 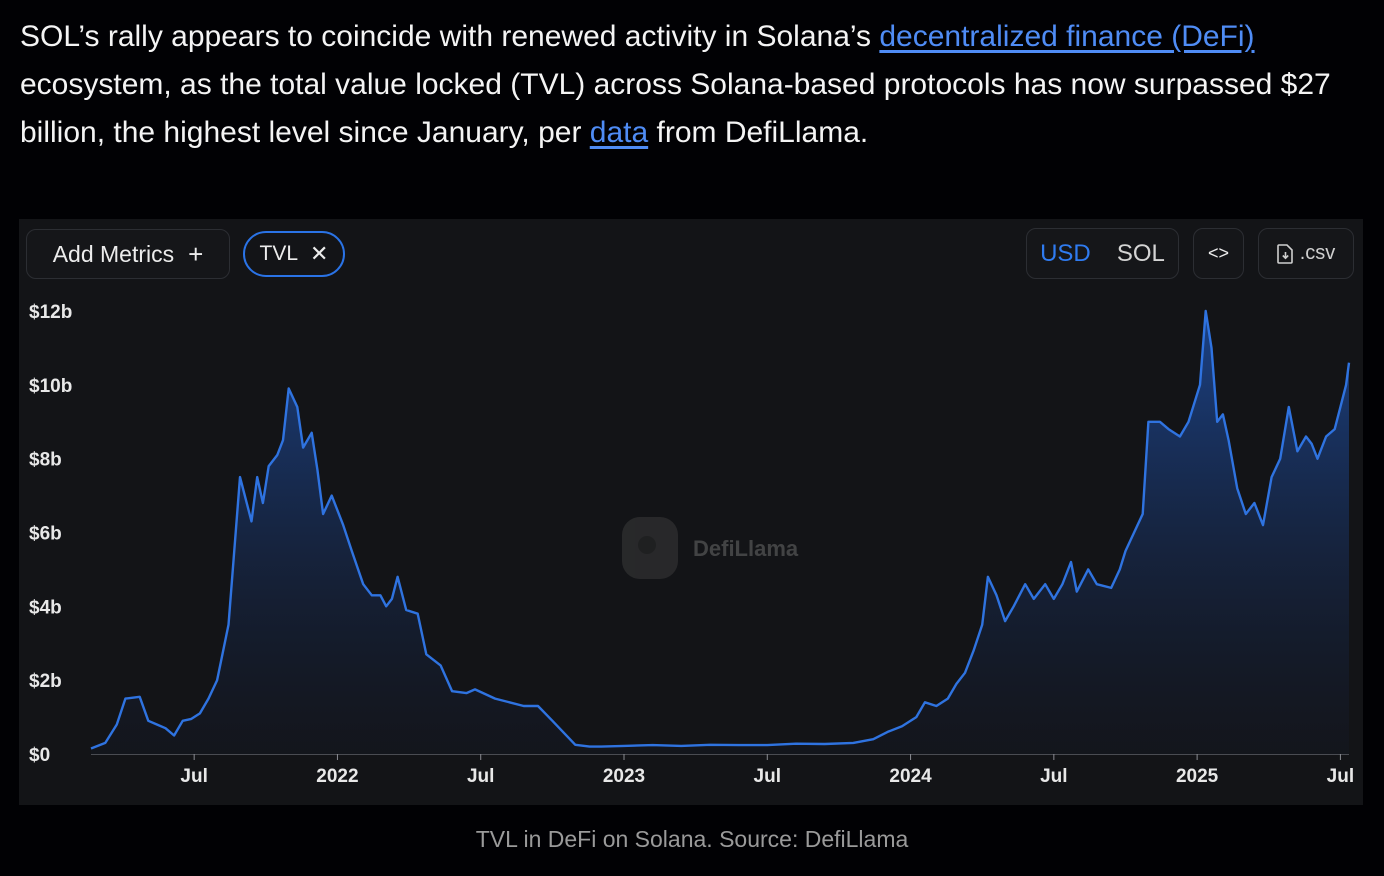 I want to click on embed-code-icon: <>, so click(x=1218, y=253).